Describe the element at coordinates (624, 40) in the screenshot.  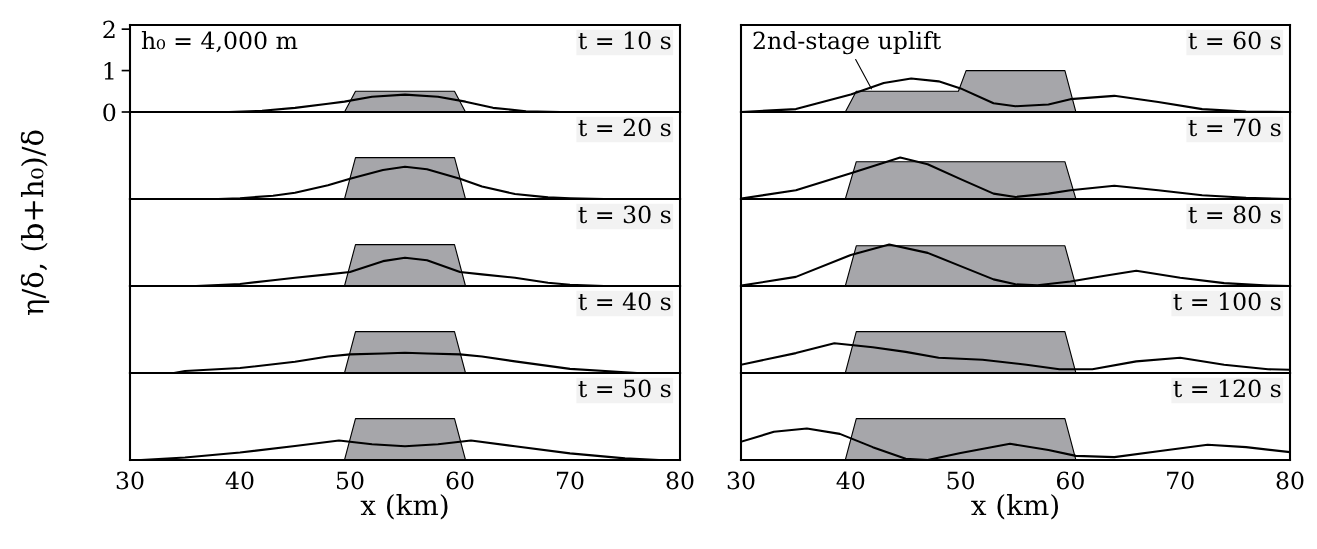
I see `annotation: t = 10 s` at that location.